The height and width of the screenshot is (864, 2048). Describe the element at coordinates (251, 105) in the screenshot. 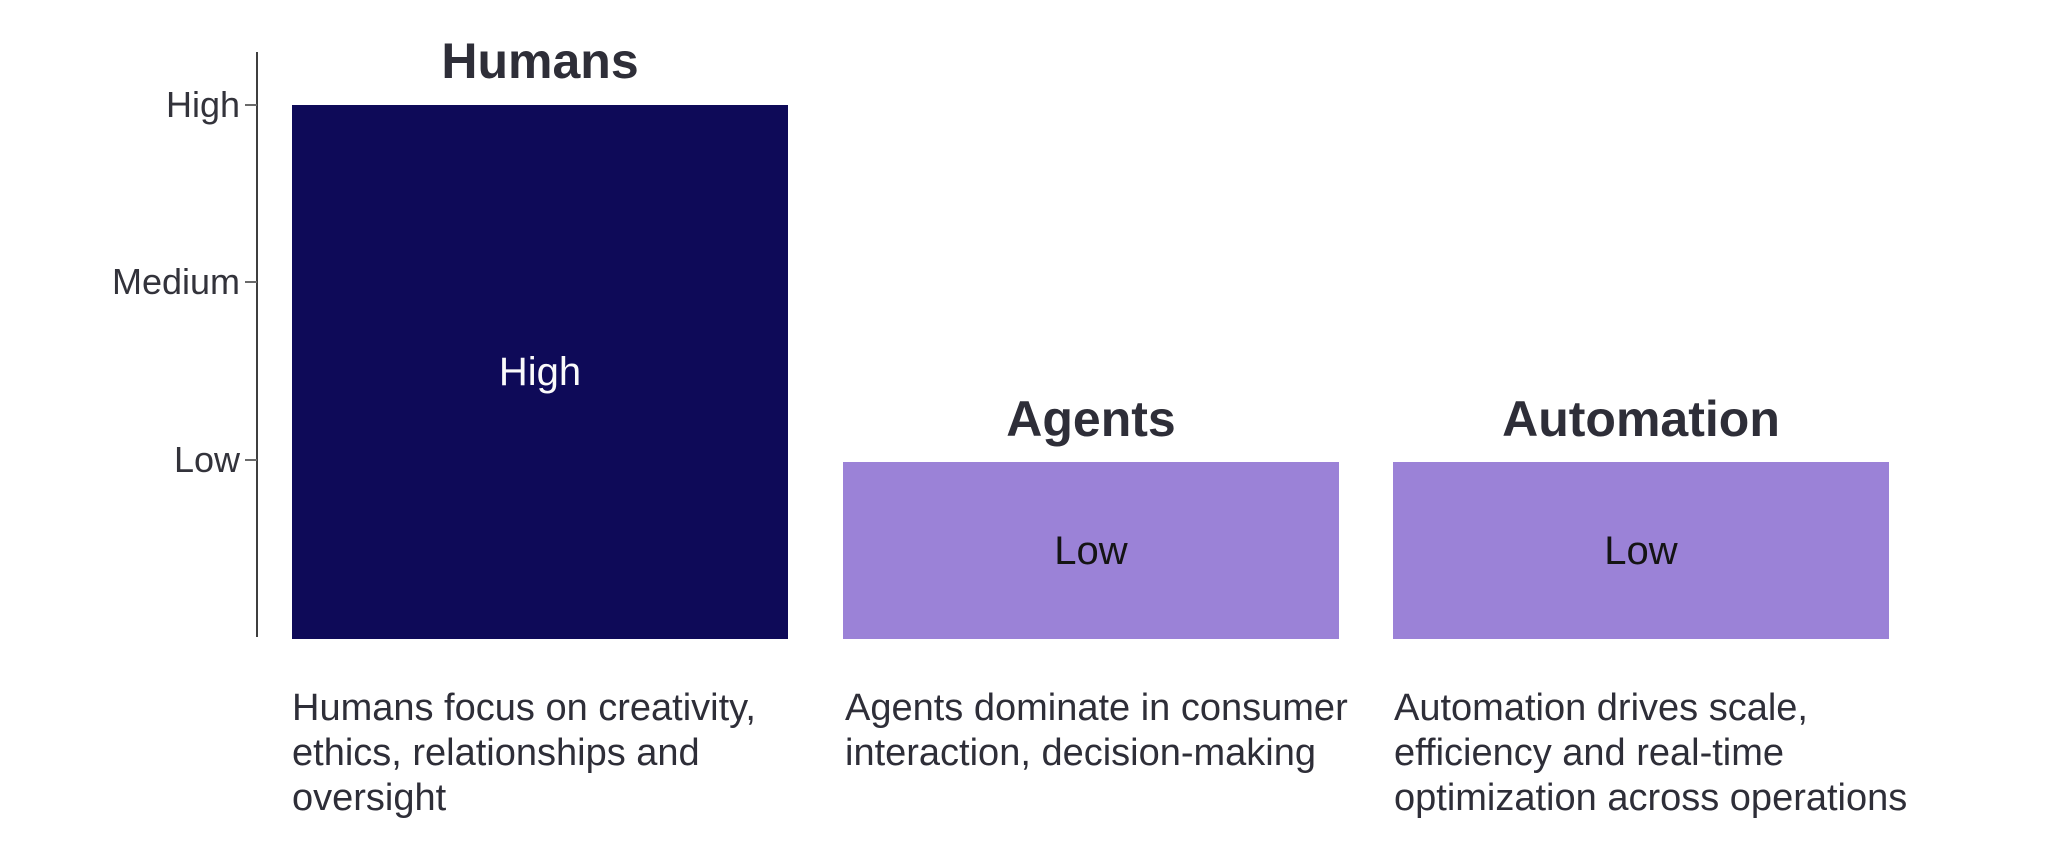

I see `y-tick-high` at that location.